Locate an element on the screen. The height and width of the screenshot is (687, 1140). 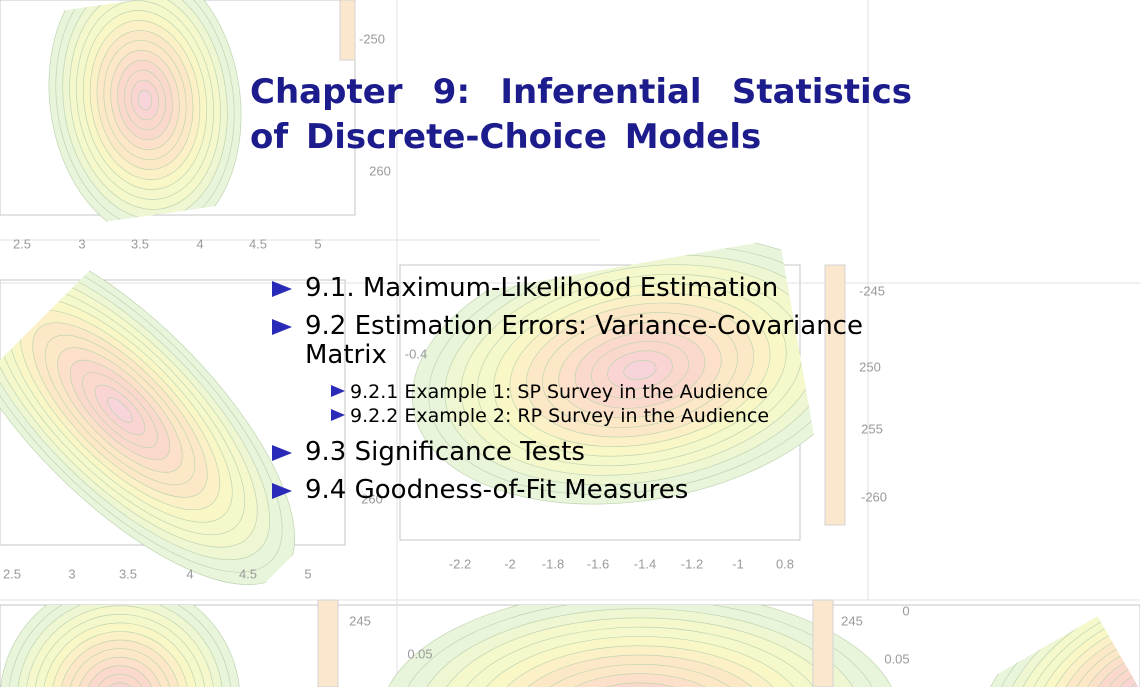
background-tick-label: -250 is located at coordinates (372, 38).